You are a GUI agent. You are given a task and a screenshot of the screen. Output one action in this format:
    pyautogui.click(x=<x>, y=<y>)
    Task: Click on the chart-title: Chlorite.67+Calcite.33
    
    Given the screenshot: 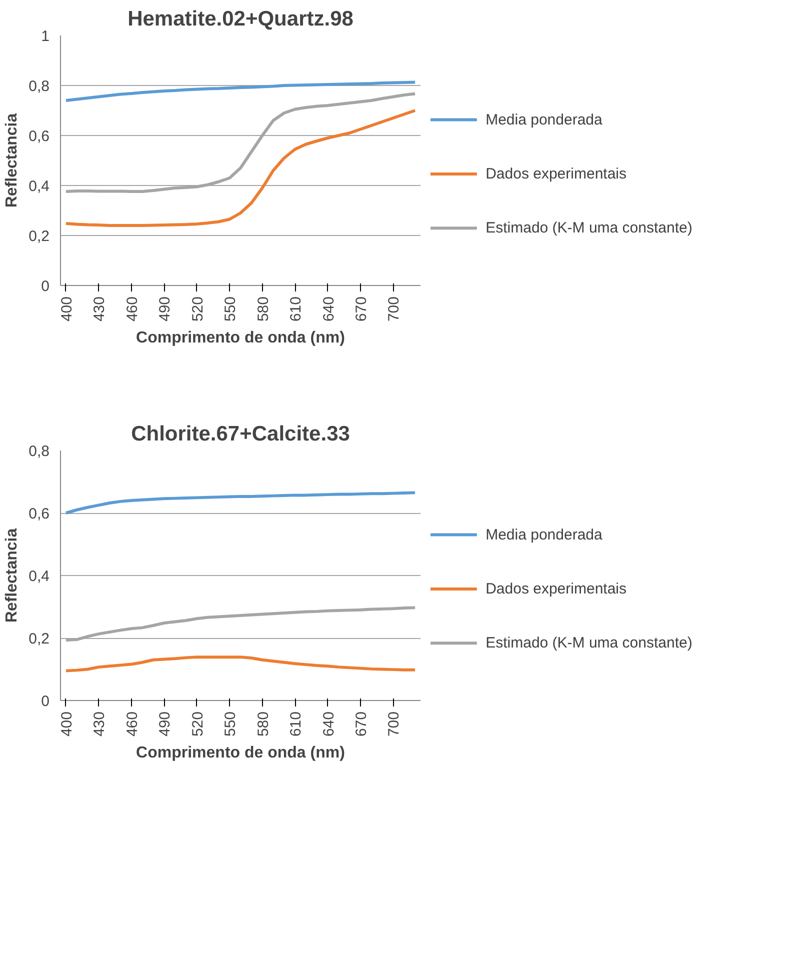 What is the action you would take?
    pyautogui.click(x=240, y=434)
    